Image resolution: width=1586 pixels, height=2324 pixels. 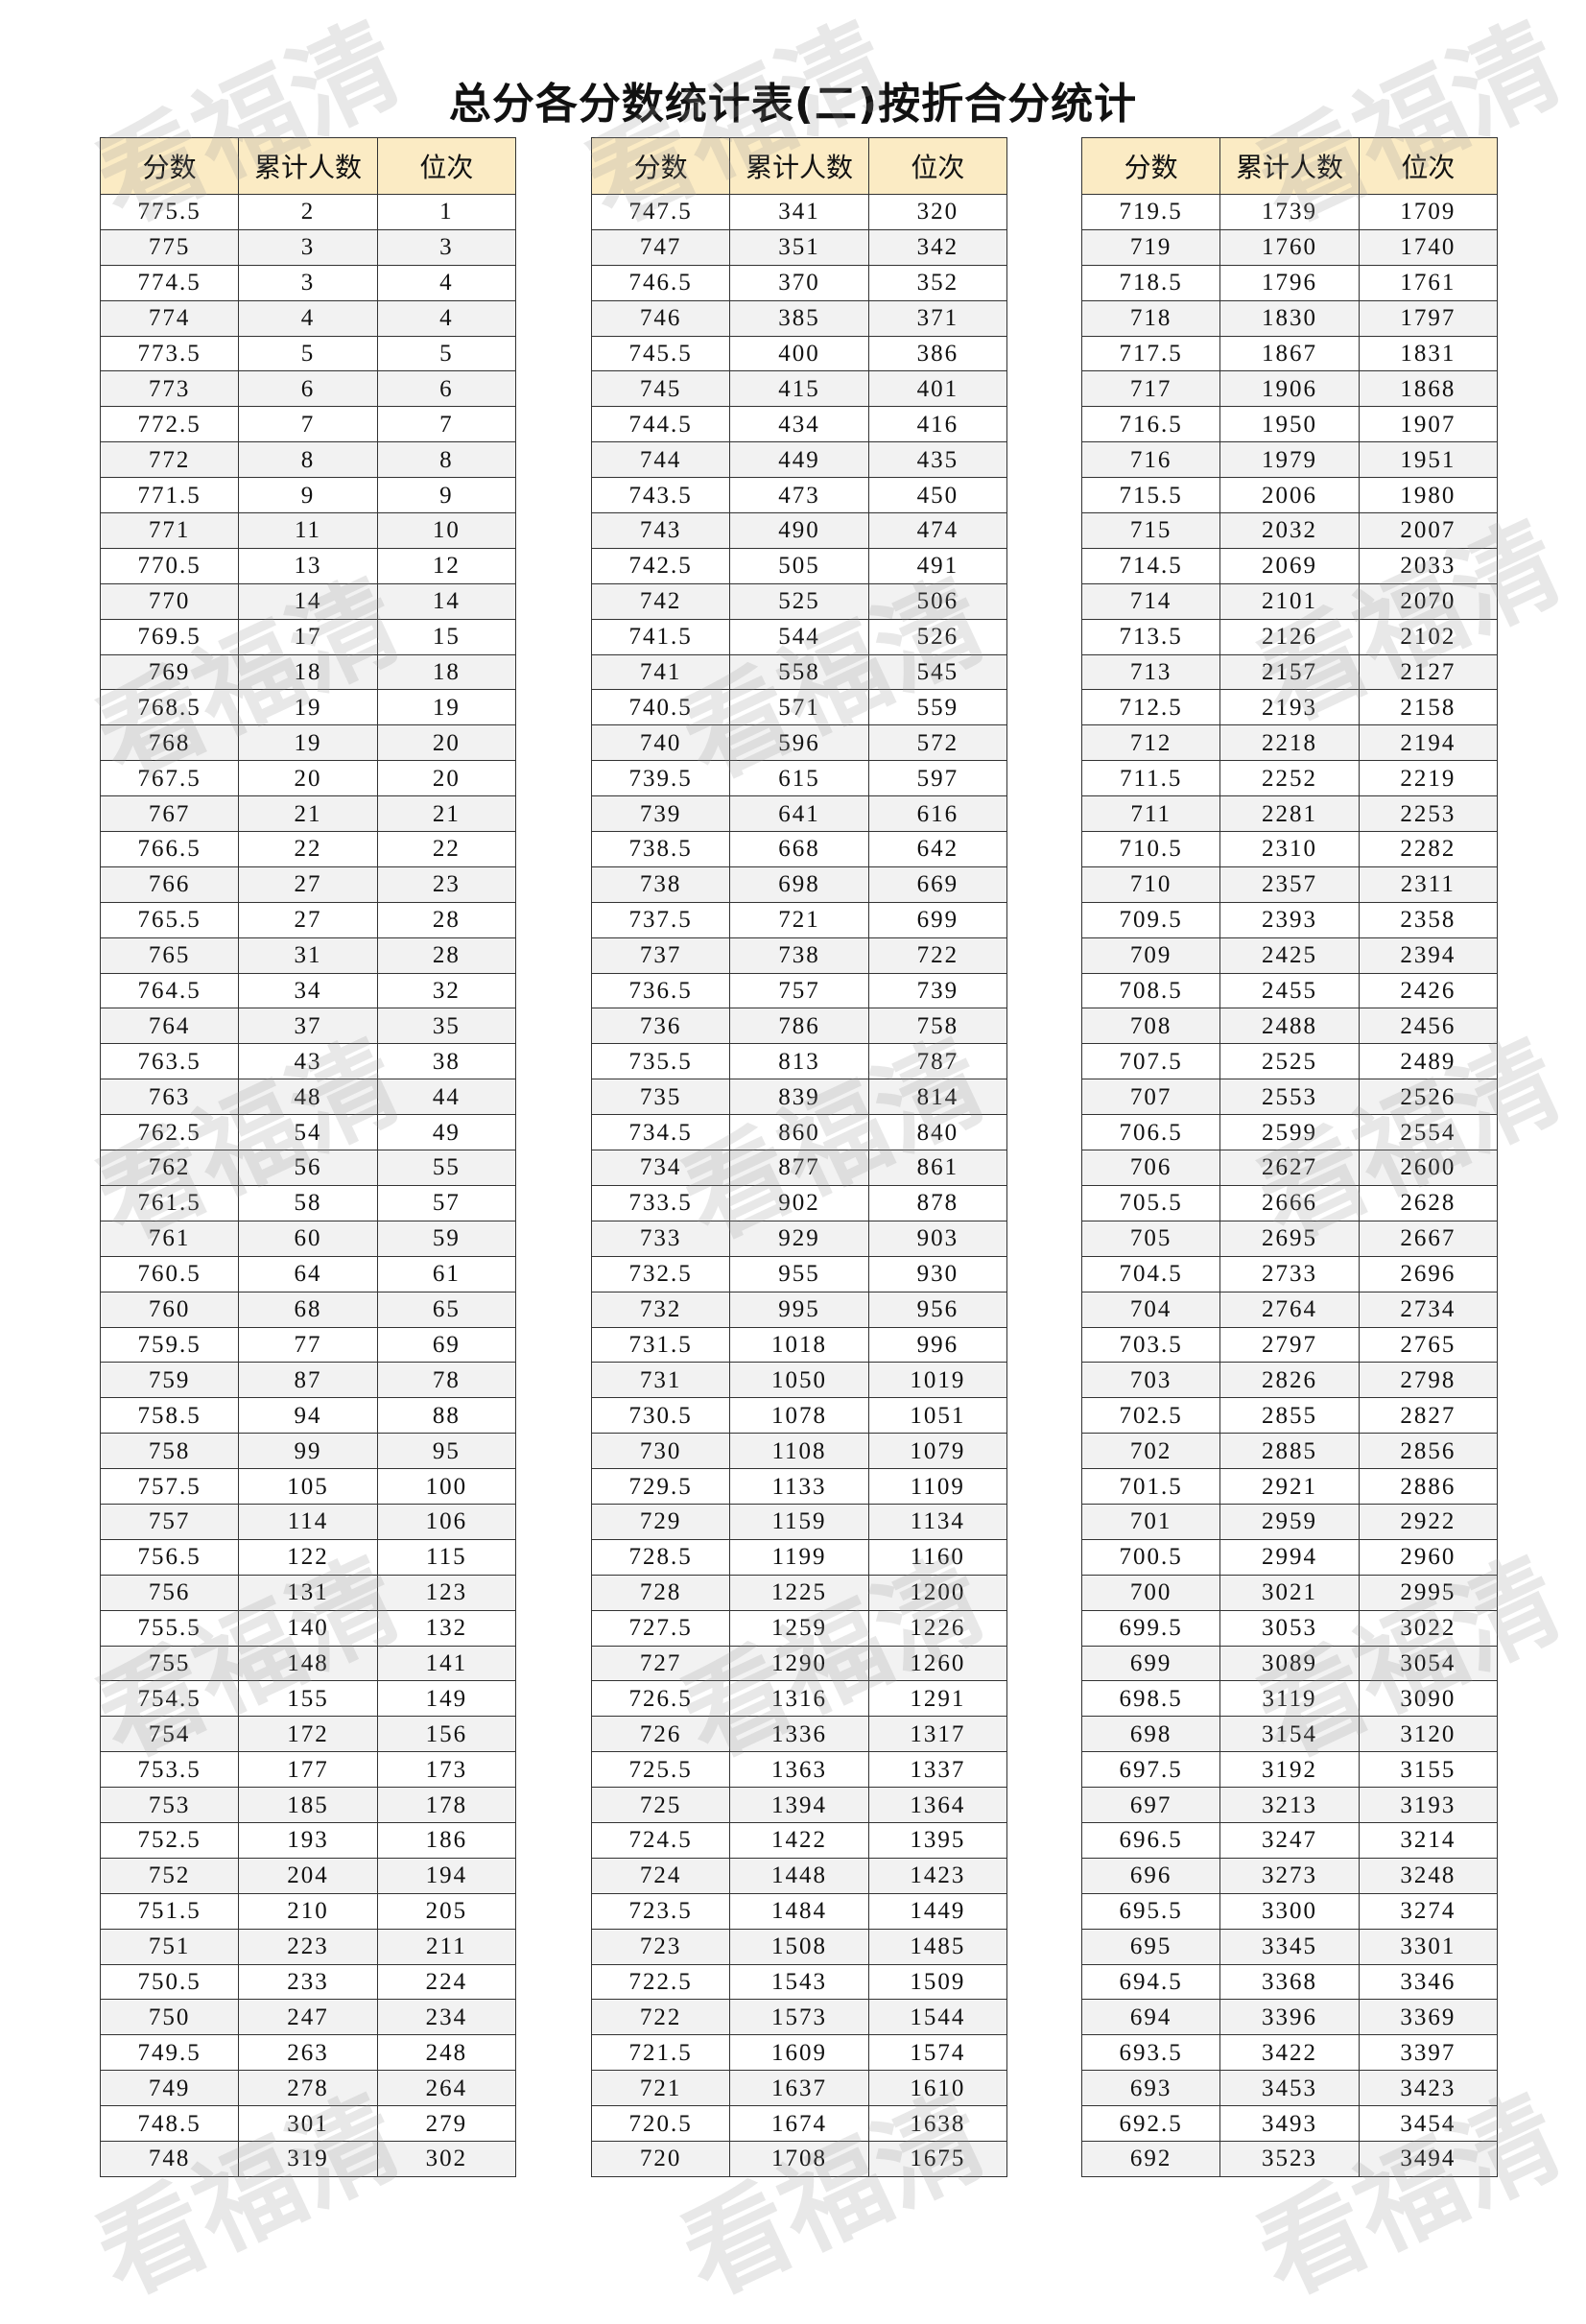 I want to click on score-cell: 763, so click(x=169, y=1097).